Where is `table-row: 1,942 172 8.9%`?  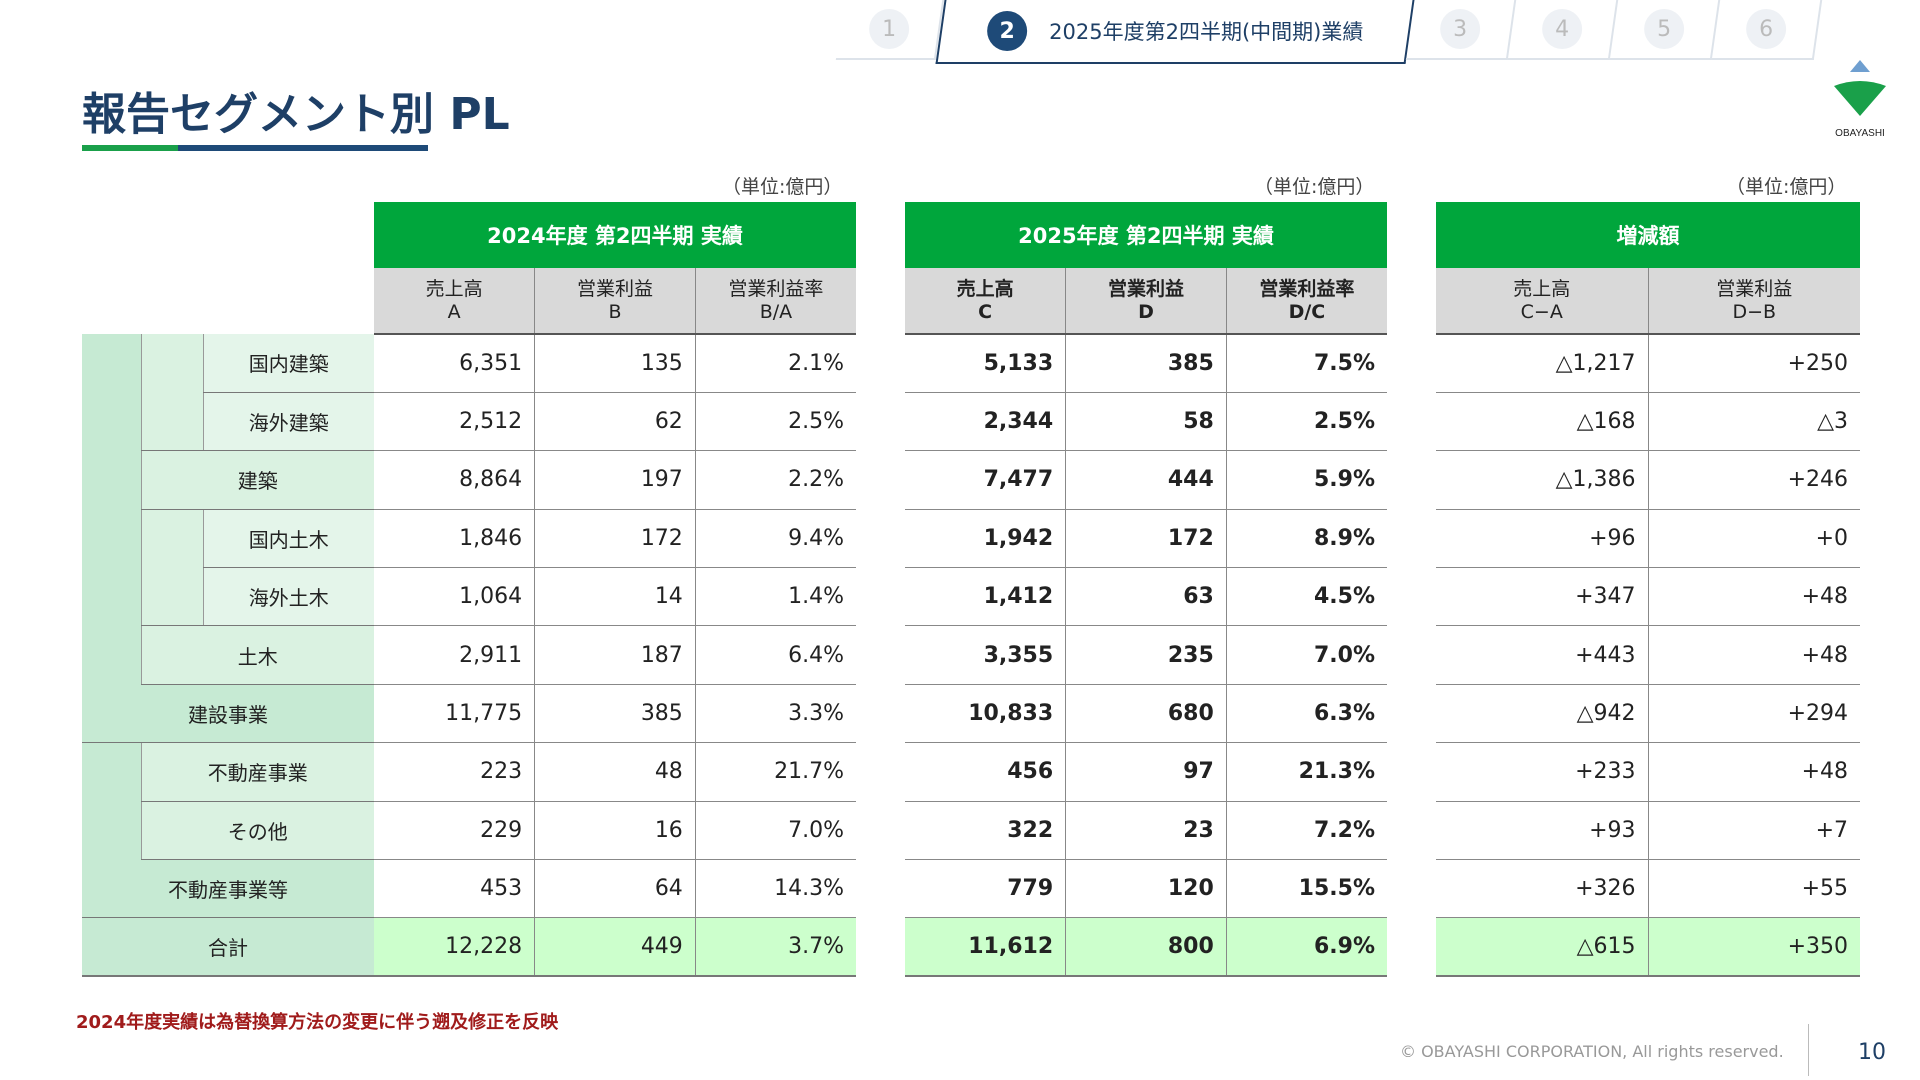 table-row: 1,942 172 8.9% is located at coordinates (1146, 539).